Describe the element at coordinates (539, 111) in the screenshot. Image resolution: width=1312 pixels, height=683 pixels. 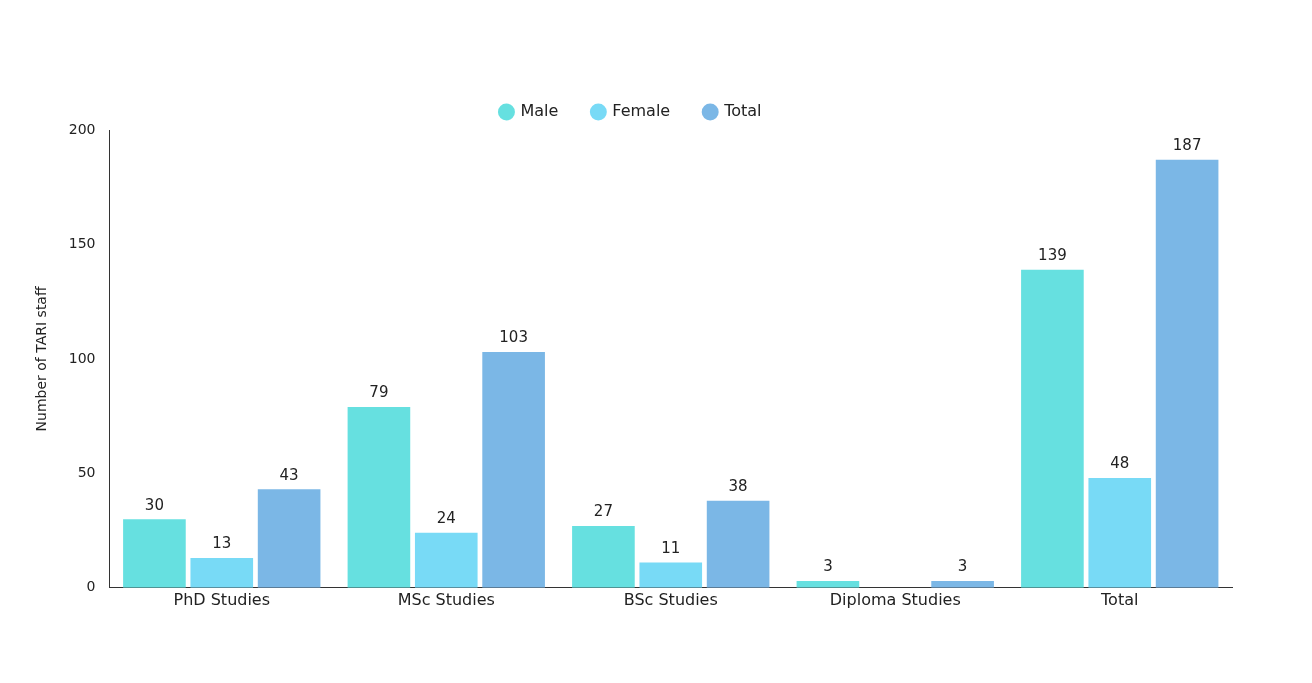
I see `legend-label: Male` at that location.